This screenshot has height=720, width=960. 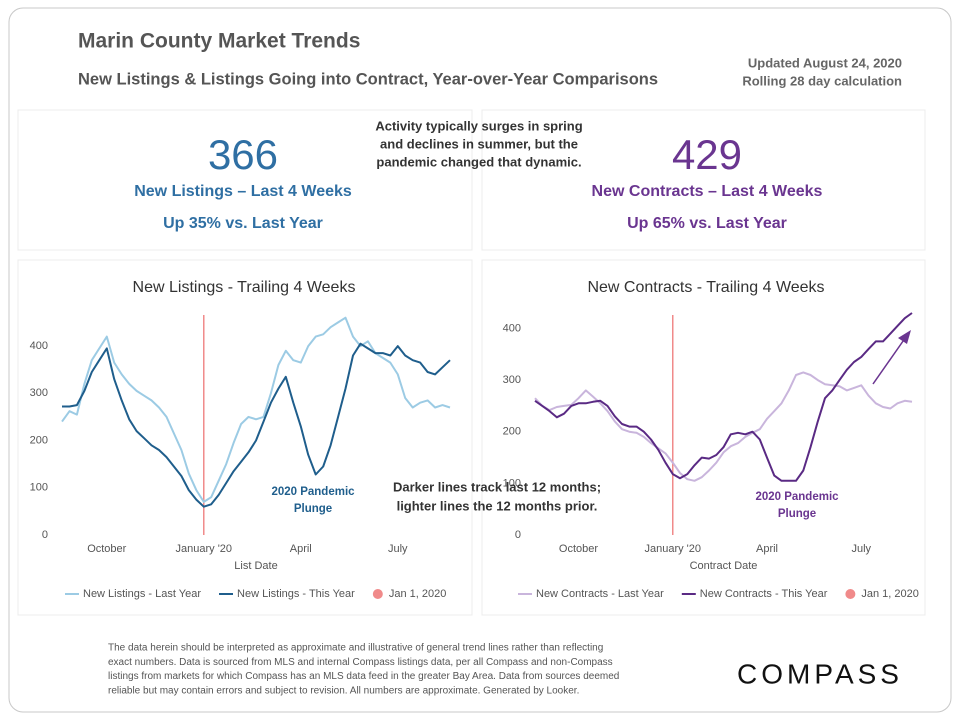 What do you see at coordinates (497, 505) in the screenshot?
I see `note: lighter lines the 12 months prior.` at bounding box center [497, 505].